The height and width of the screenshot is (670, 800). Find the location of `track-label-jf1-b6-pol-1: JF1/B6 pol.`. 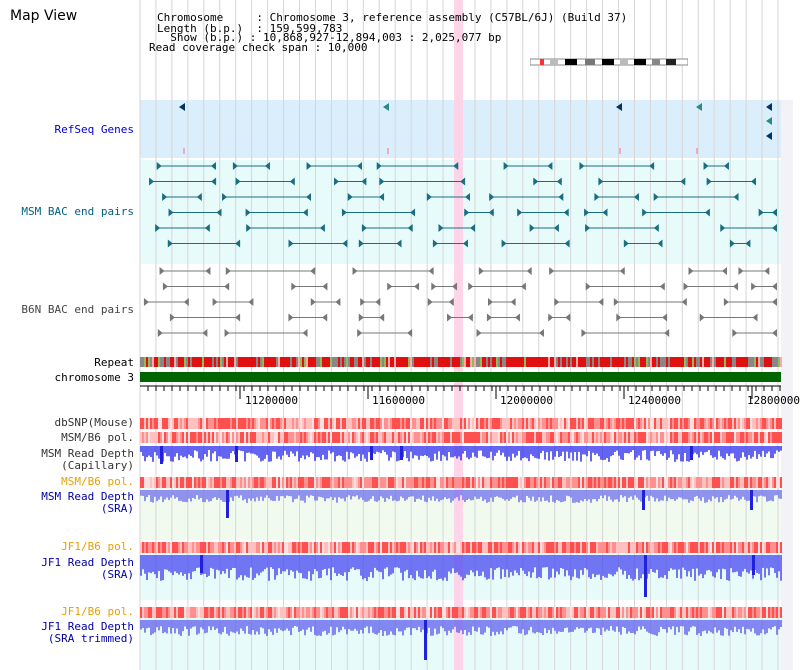

track-label-jf1-b6-pol-1: JF1/B6 pol. is located at coordinates (97, 546).